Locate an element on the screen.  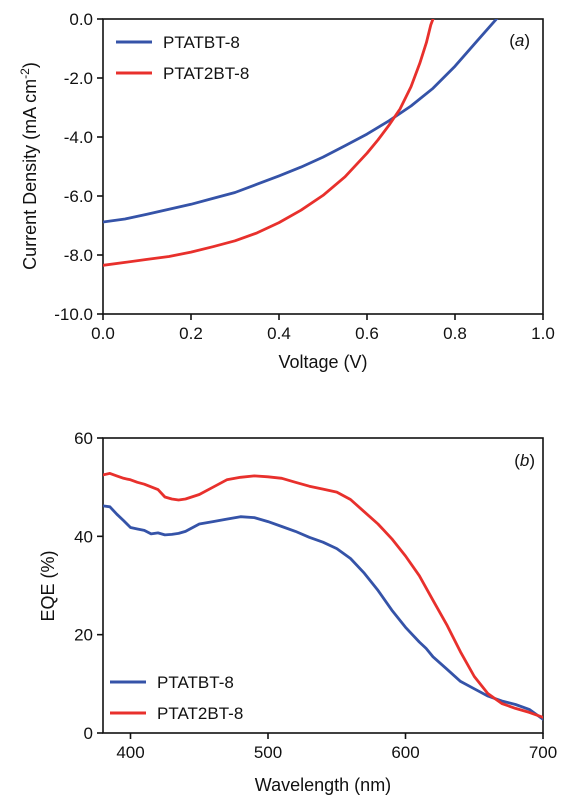
panel-a-y-tick-label: -10.0 is located at coordinates (73, 314).